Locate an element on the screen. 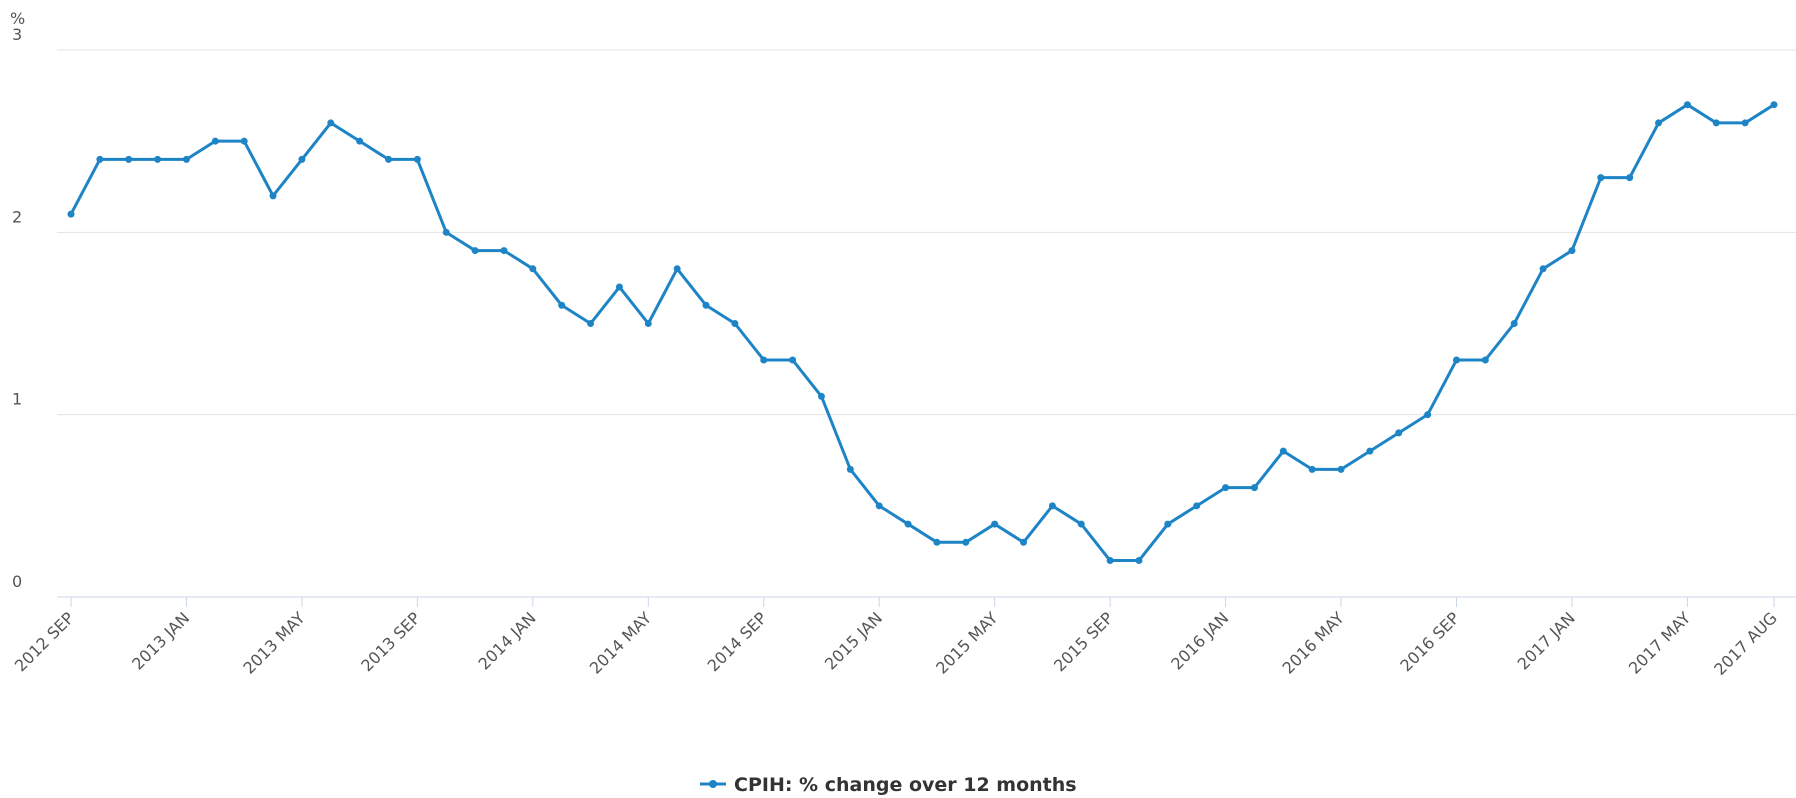 The height and width of the screenshot is (798, 1796). legend-item: CPIH: % change over 12 months is located at coordinates (888, 785).